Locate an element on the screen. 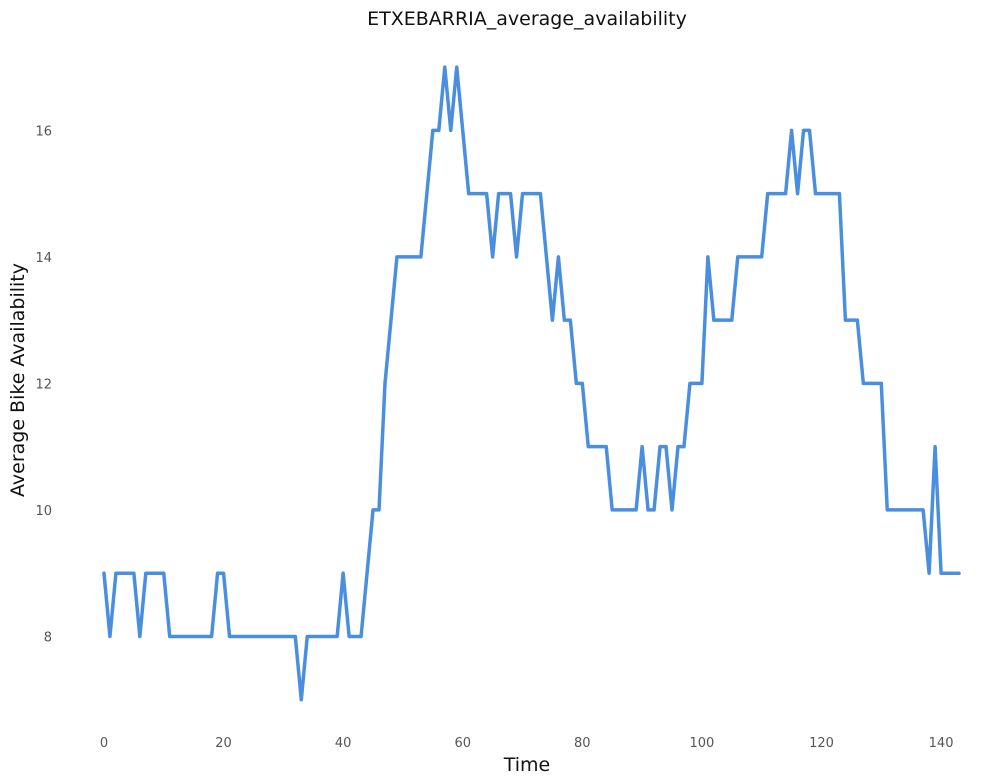 This screenshot has height=784, width=1005. x-tick-label: 100 is located at coordinates (701, 743).